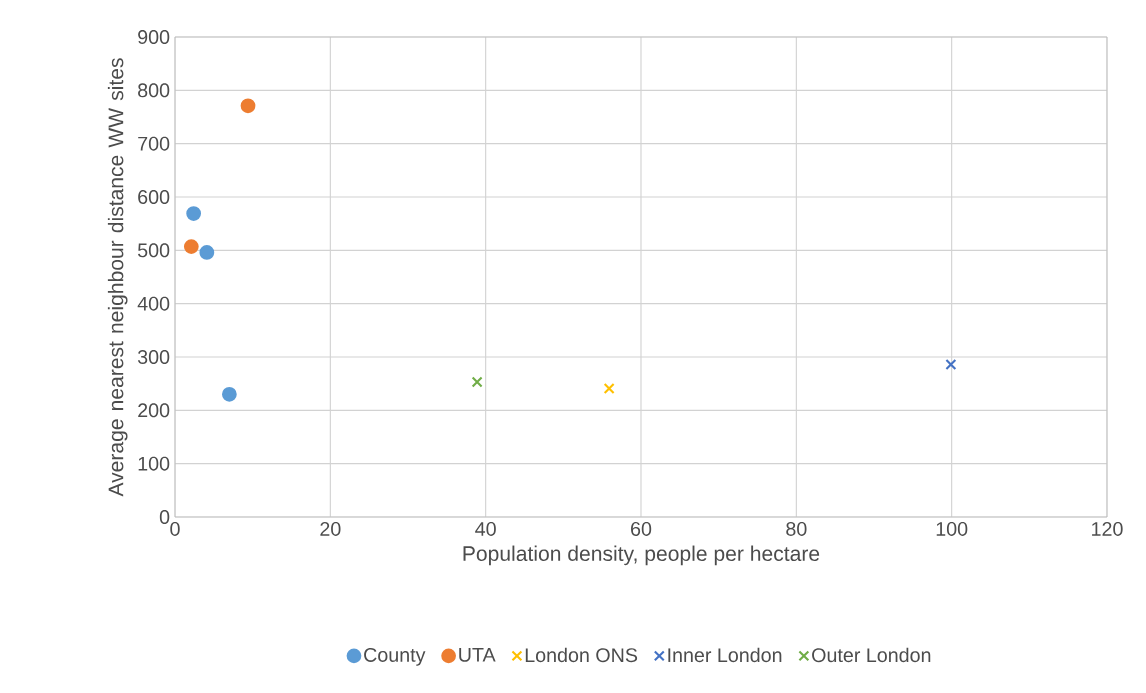  What do you see at coordinates (153, 250) in the screenshot?
I see `y-tick-label: 500` at bounding box center [153, 250].